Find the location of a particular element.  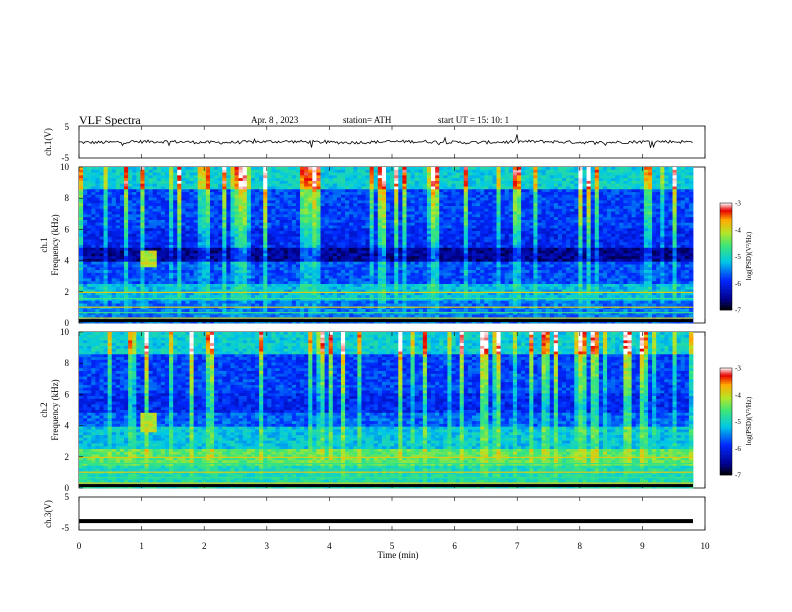

time-axis-label: Time (min) is located at coordinates (398, 555).